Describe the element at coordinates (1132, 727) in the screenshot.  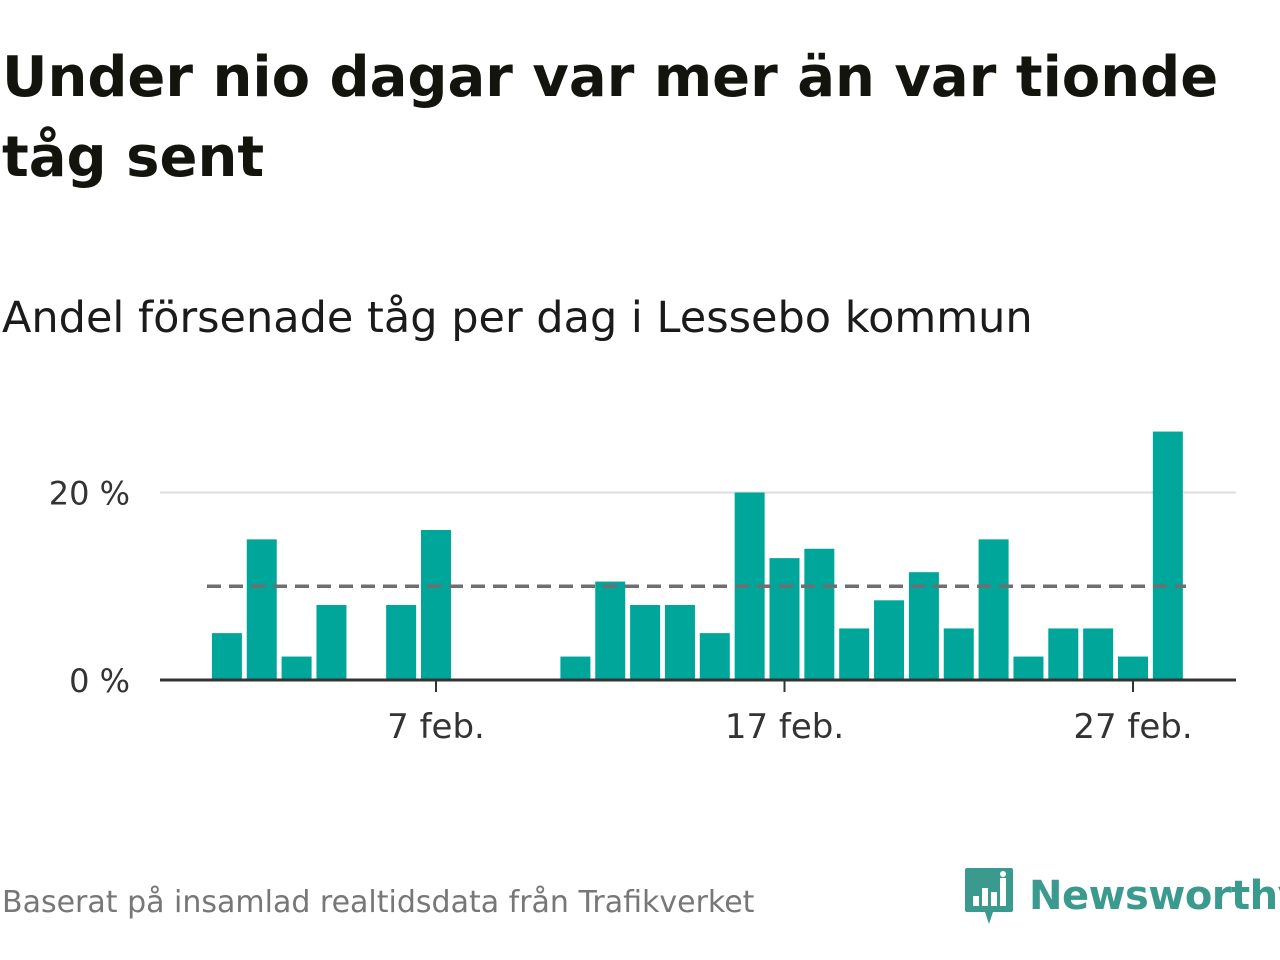
I see `x-tick-label: 27 feb.` at that location.